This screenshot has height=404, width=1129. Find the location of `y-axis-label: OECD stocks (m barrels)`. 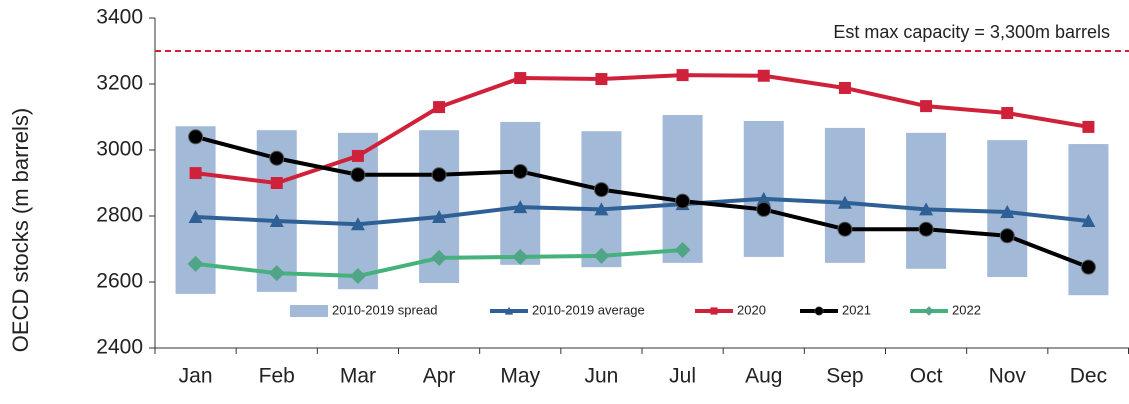

y-axis-label: OECD stocks (m barrels) is located at coordinates (20, 230).